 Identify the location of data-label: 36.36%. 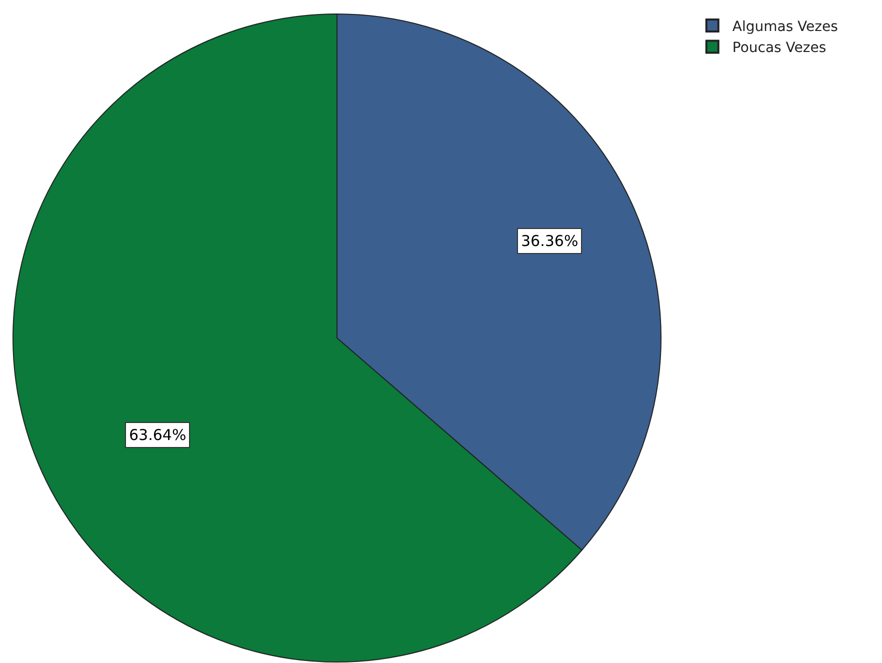
(549, 241).